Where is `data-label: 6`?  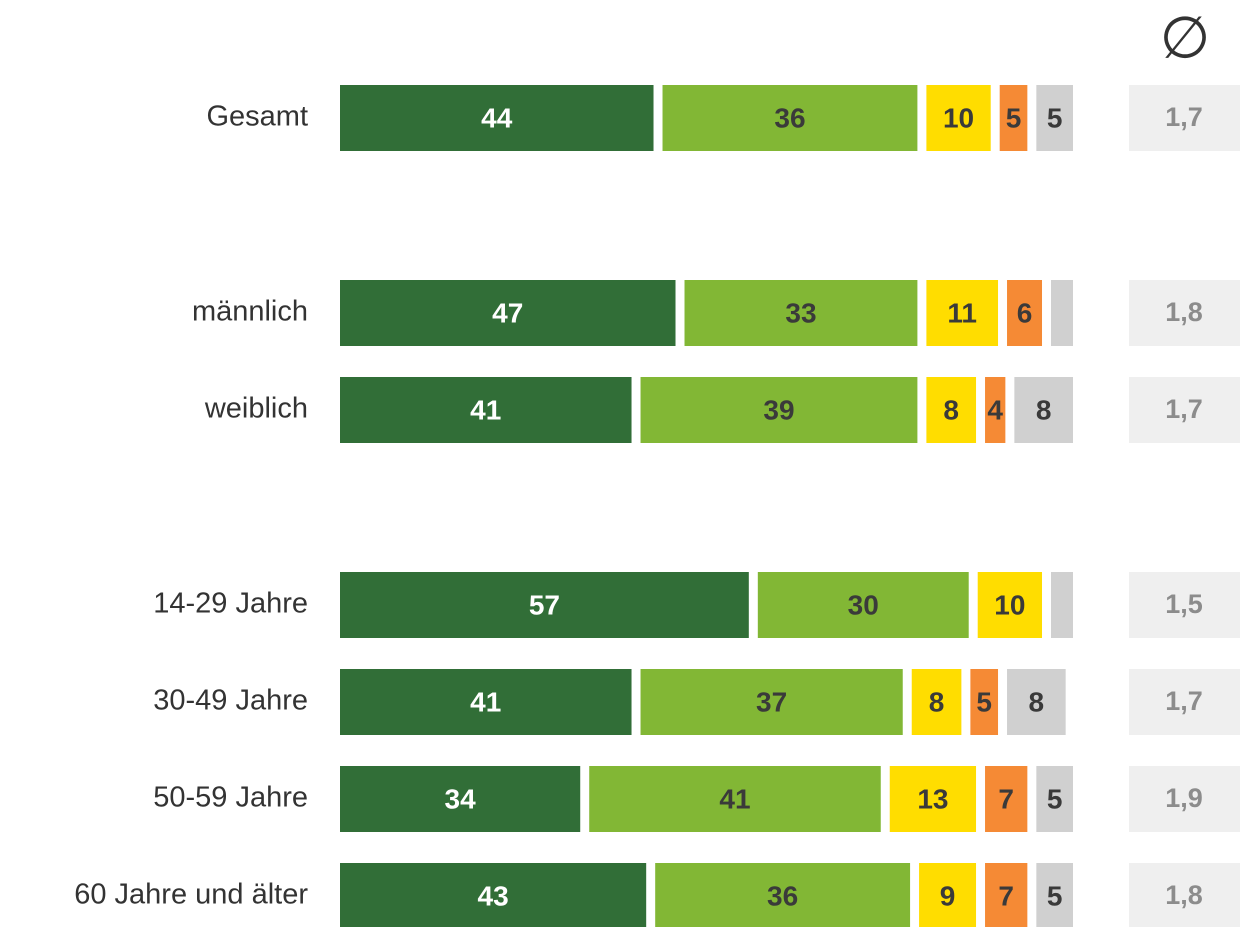
data-label: 6 is located at coordinates (1025, 312).